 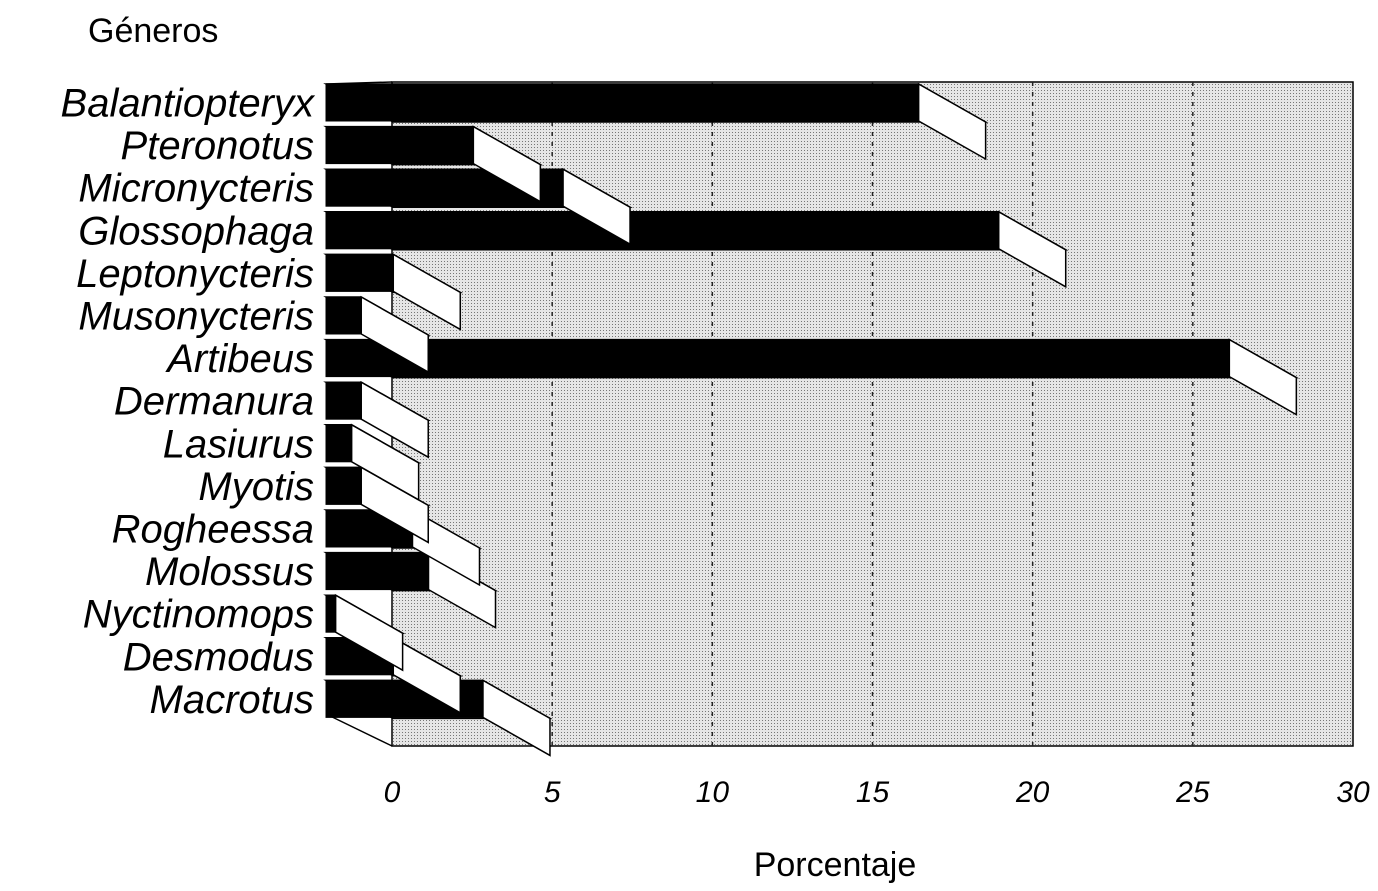 I want to click on category-label: Rogheessa, so click(x=213, y=530).